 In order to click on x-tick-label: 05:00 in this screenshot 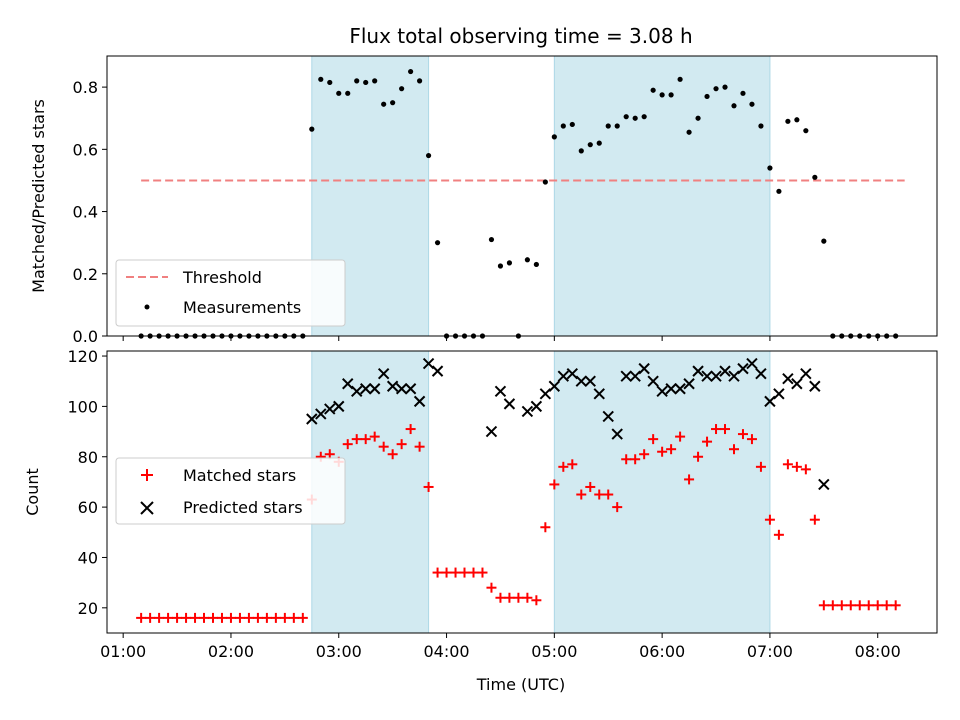, I will do `click(554, 651)`.